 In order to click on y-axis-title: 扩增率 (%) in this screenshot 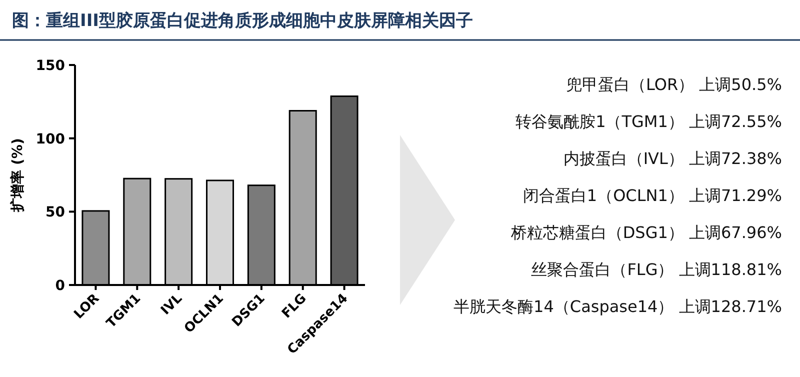, I will do `click(17, 175)`.